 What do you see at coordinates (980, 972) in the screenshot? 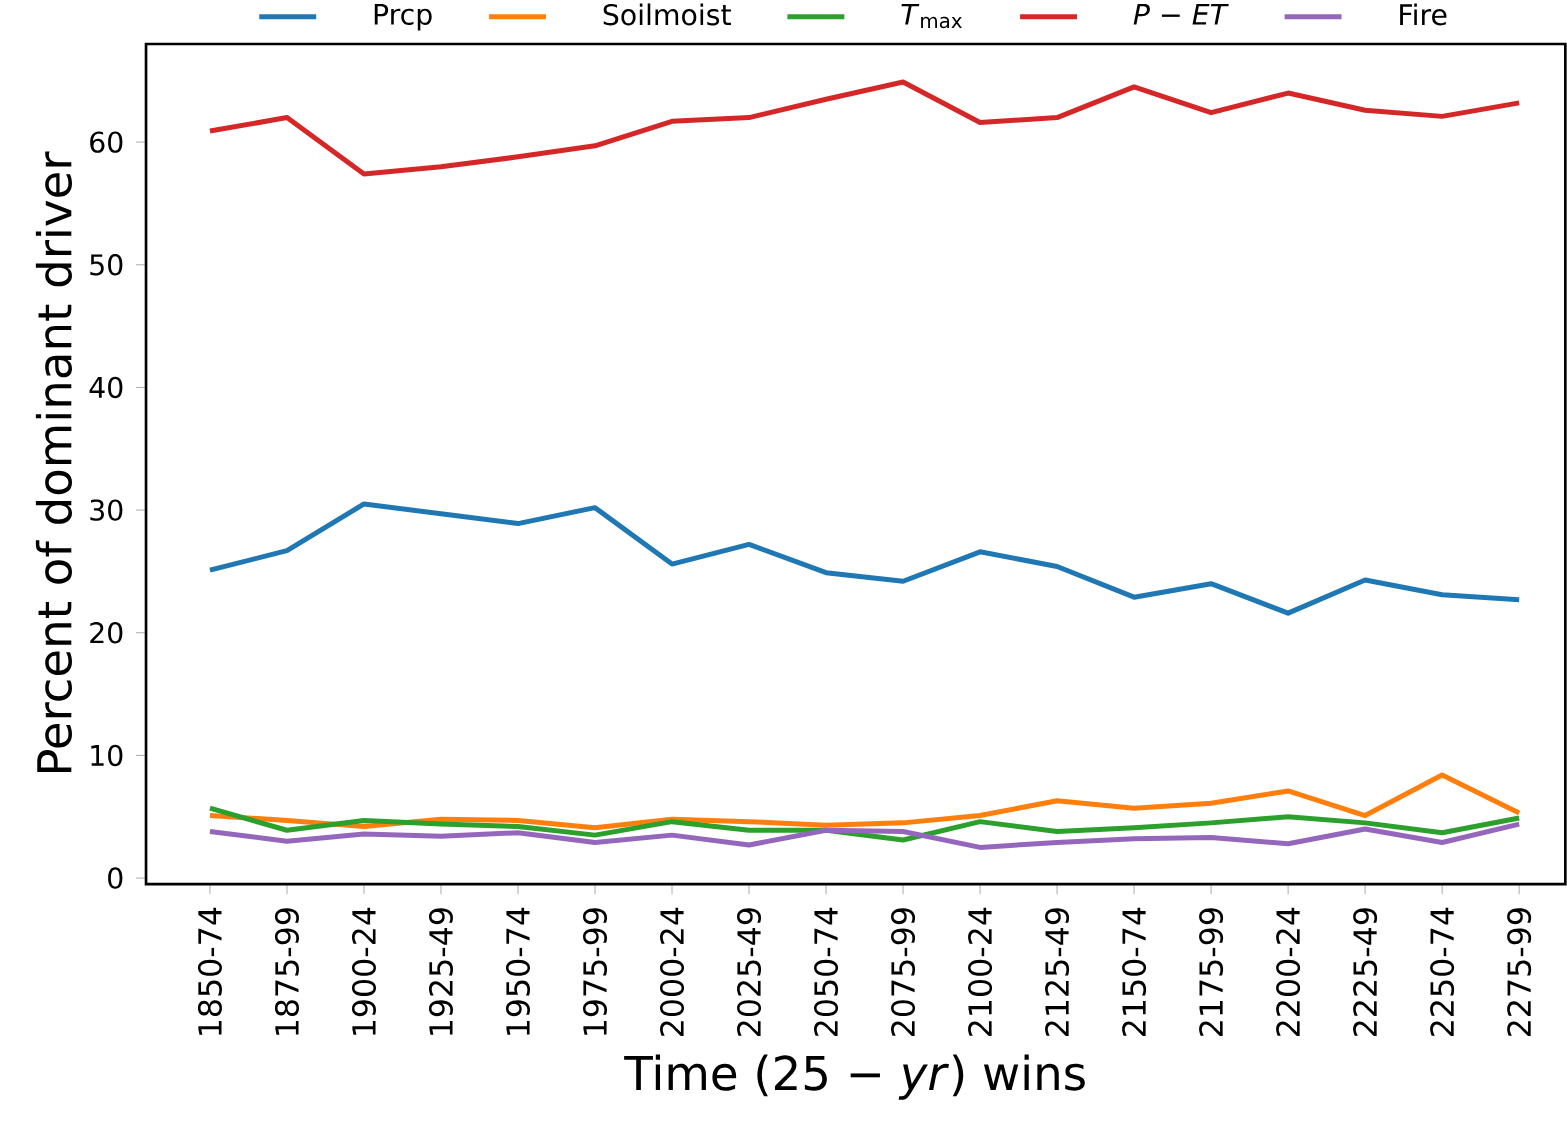
I see `x-tick-label: 2100-24` at bounding box center [980, 972].